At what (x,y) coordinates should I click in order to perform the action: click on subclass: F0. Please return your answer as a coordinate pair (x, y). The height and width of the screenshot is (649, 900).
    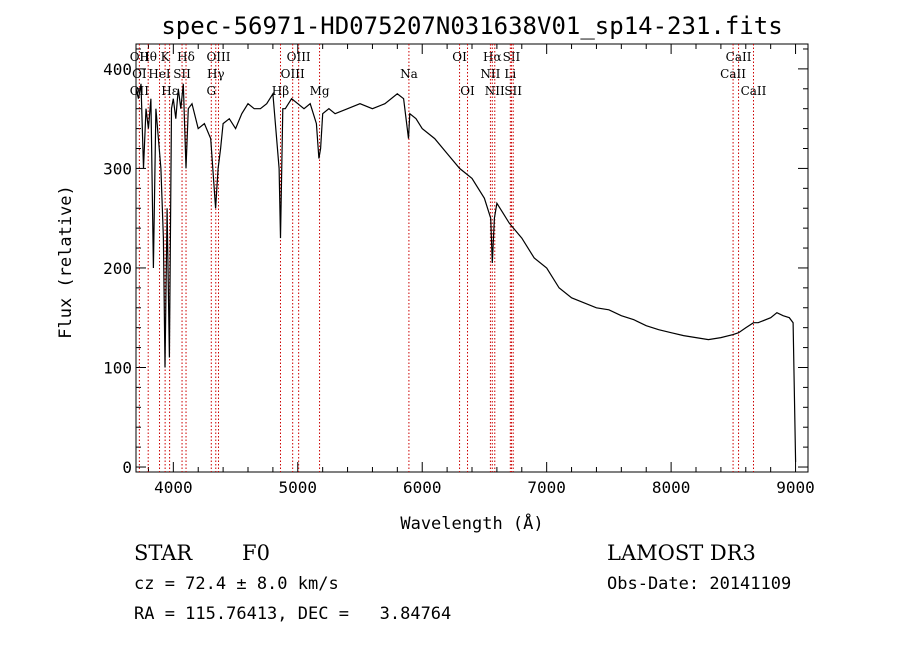
    Looking at the image, I should click on (256, 553).